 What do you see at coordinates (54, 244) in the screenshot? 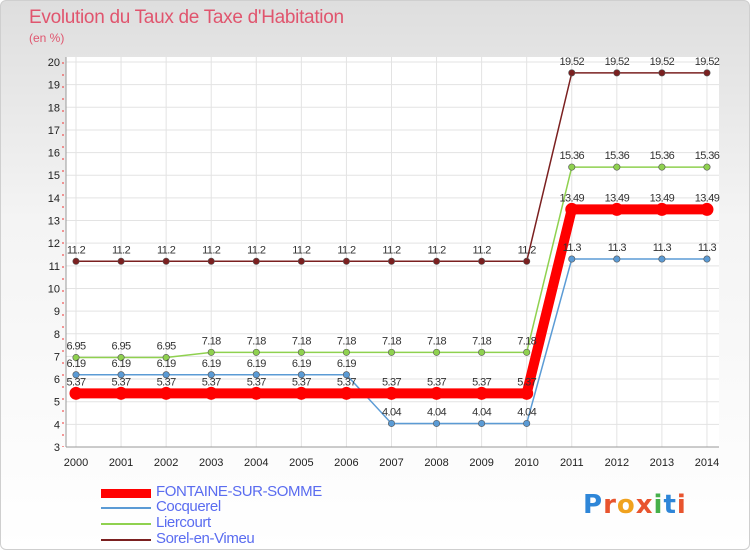
I see `y-tick-label: 12` at bounding box center [54, 244].